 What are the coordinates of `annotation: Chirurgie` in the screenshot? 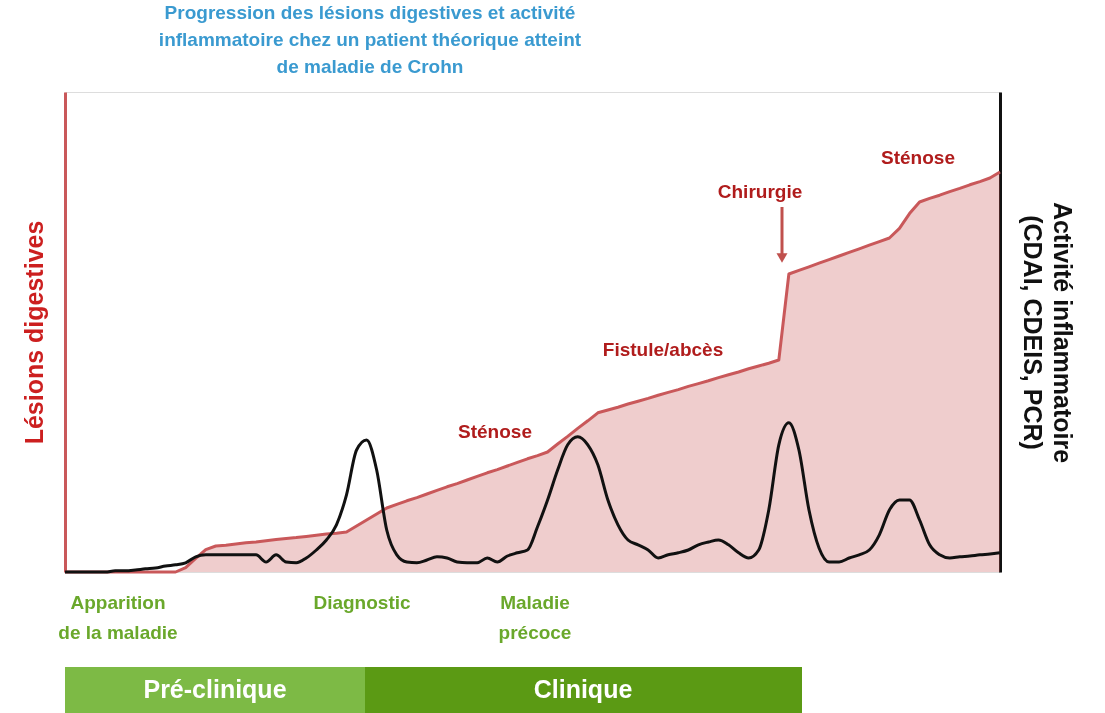 It's located at (760, 191).